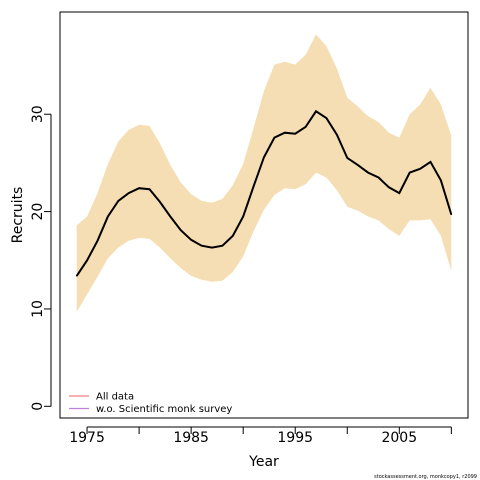  I want to click on x-axis: 1975 1985 1995 2005, so click(260, 436).